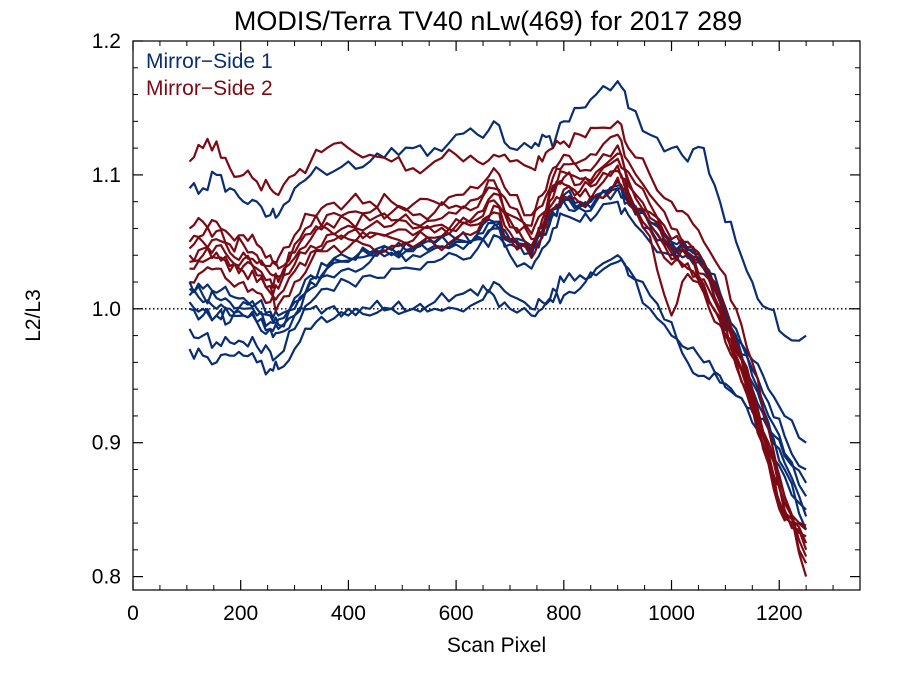 This screenshot has width=900, height=675. Describe the element at coordinates (106, 41) in the screenshot. I see `y-tick-label: 1.2` at that location.